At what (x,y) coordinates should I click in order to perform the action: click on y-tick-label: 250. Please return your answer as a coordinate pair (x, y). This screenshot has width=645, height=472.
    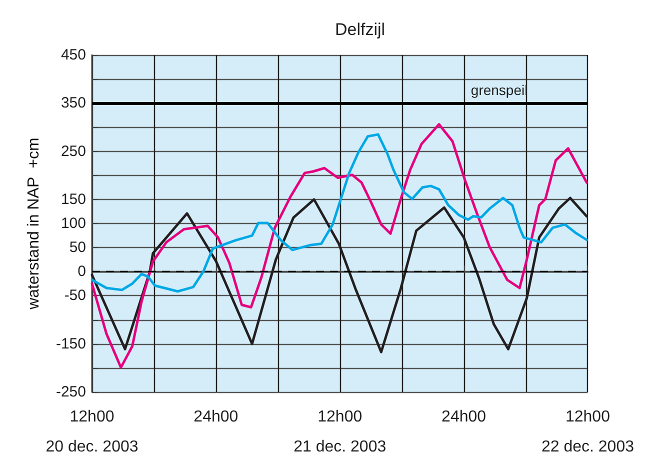
    Looking at the image, I should click on (73, 151).